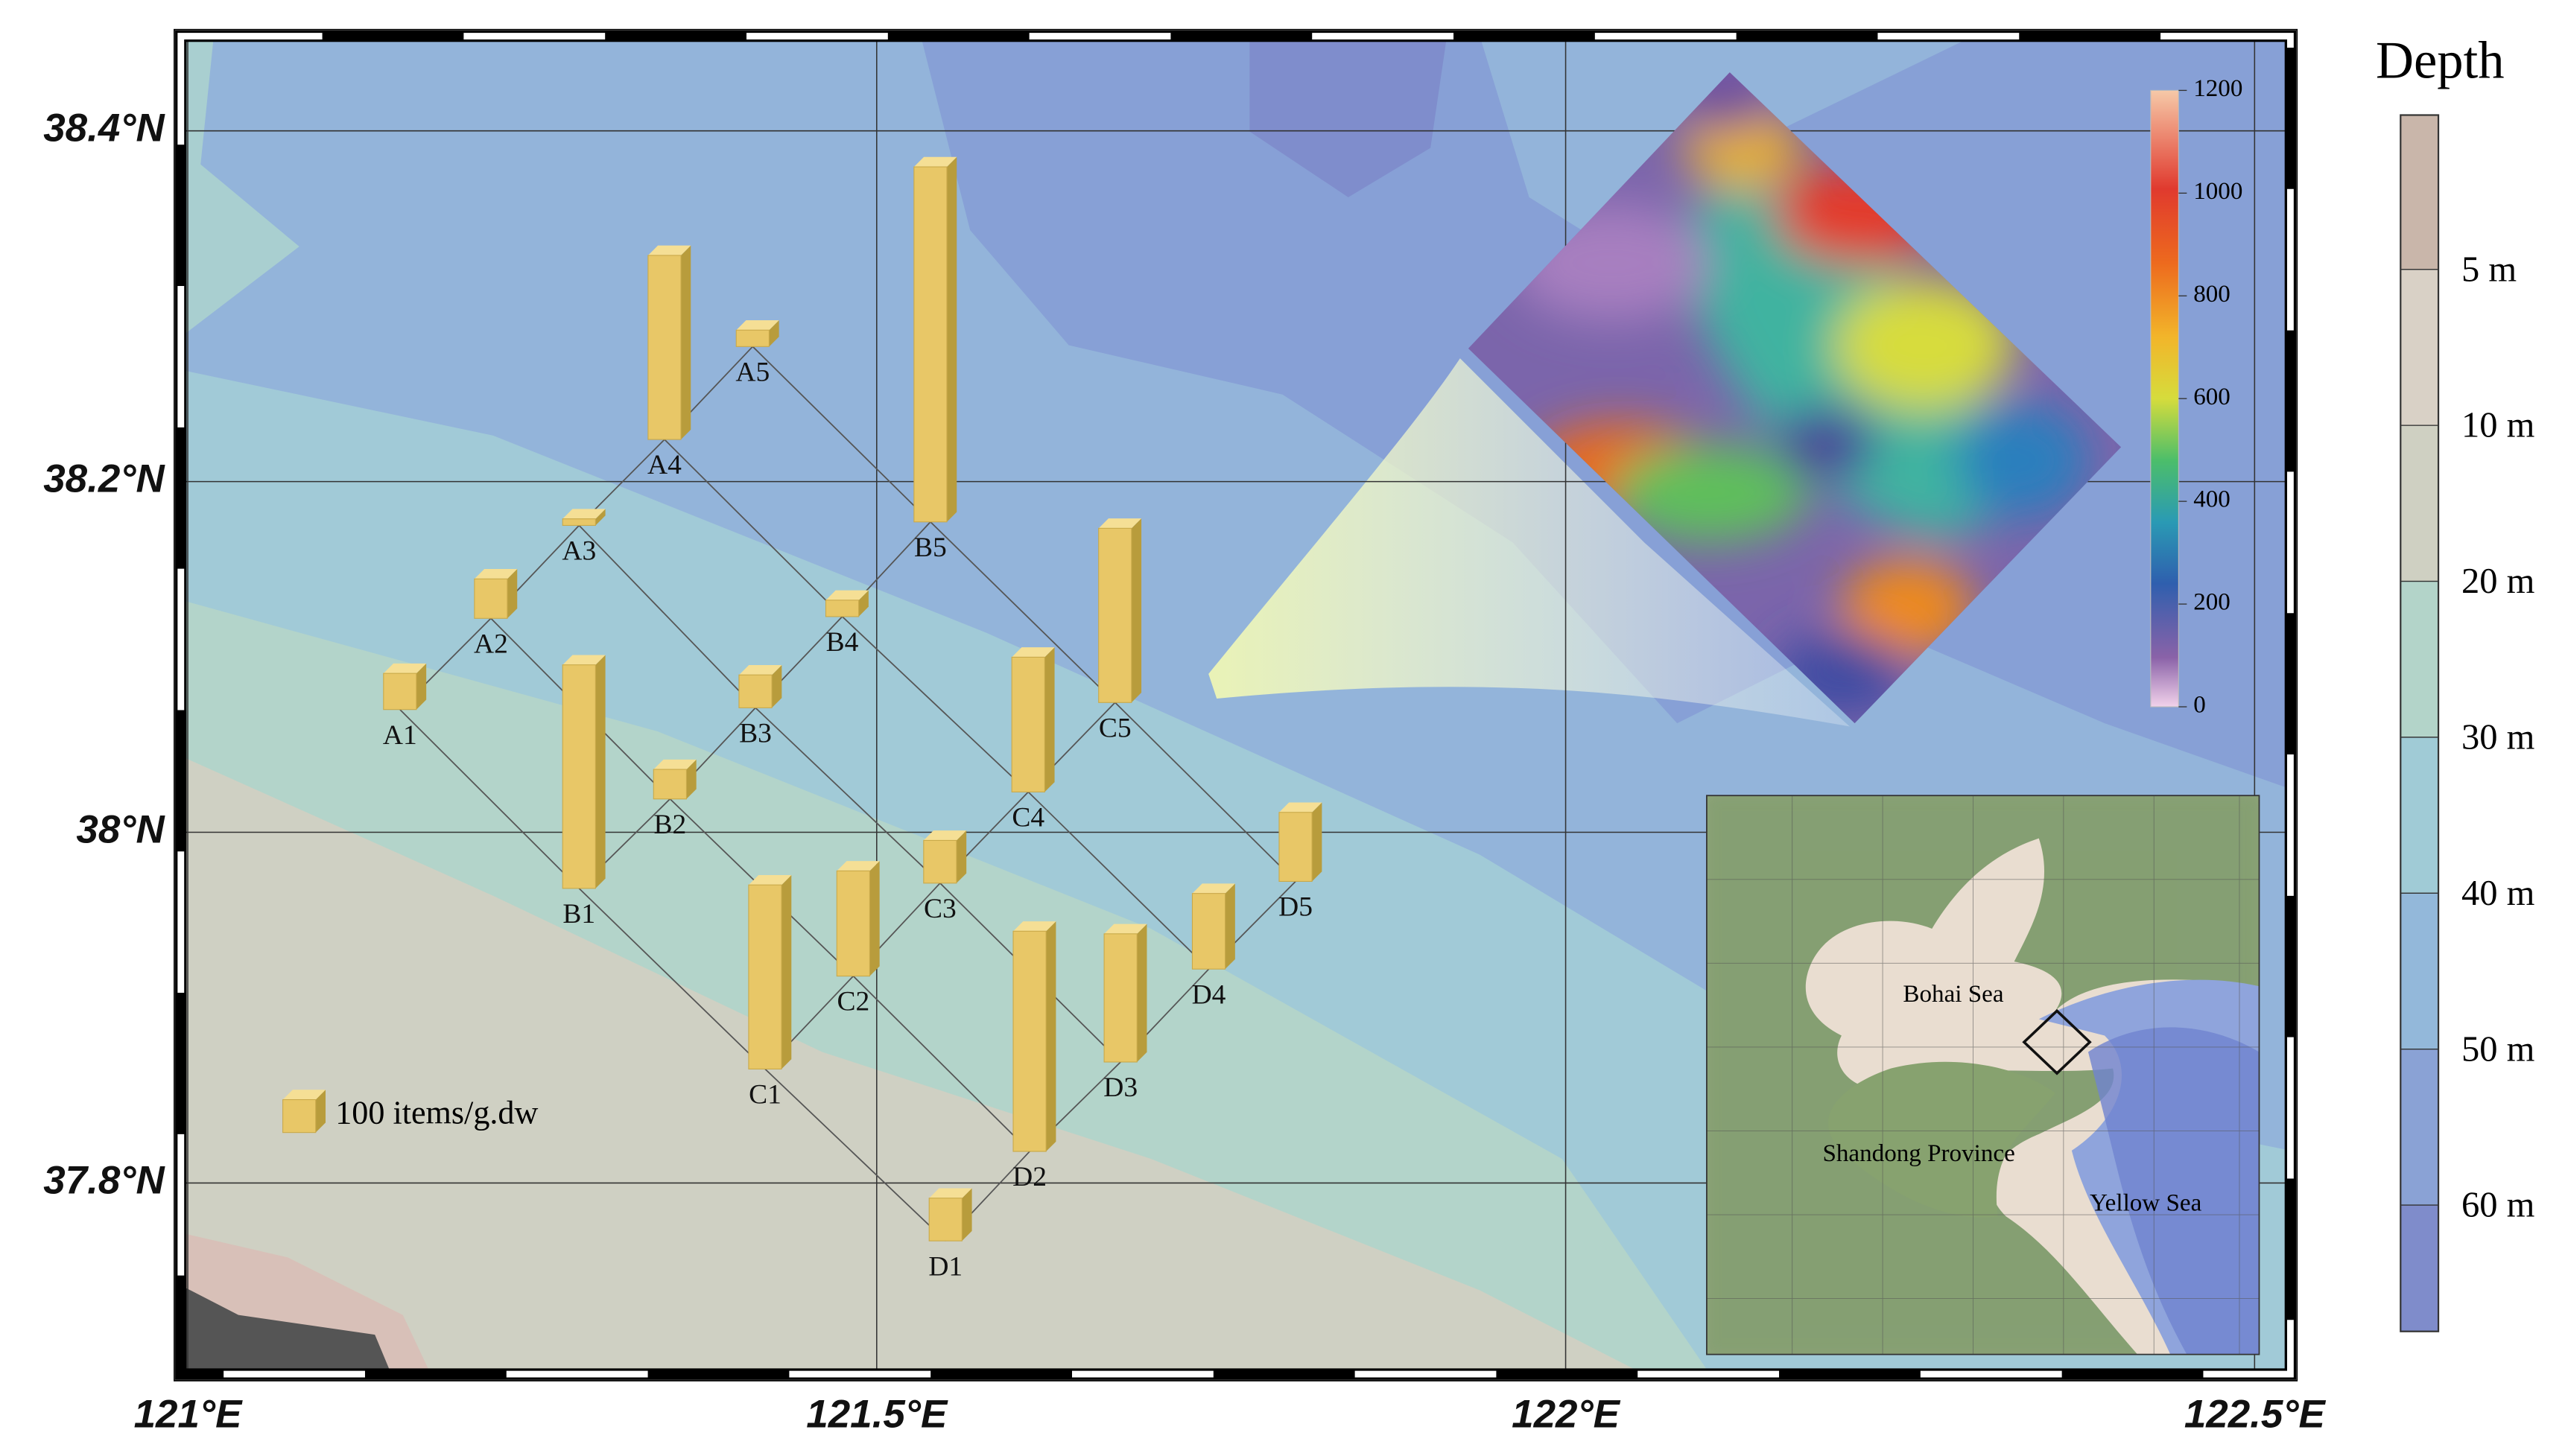 Image resolution: width=2565 pixels, height=1456 pixels. What do you see at coordinates (1029, 1177) in the screenshot?
I see `station-label: D2` at bounding box center [1029, 1177].